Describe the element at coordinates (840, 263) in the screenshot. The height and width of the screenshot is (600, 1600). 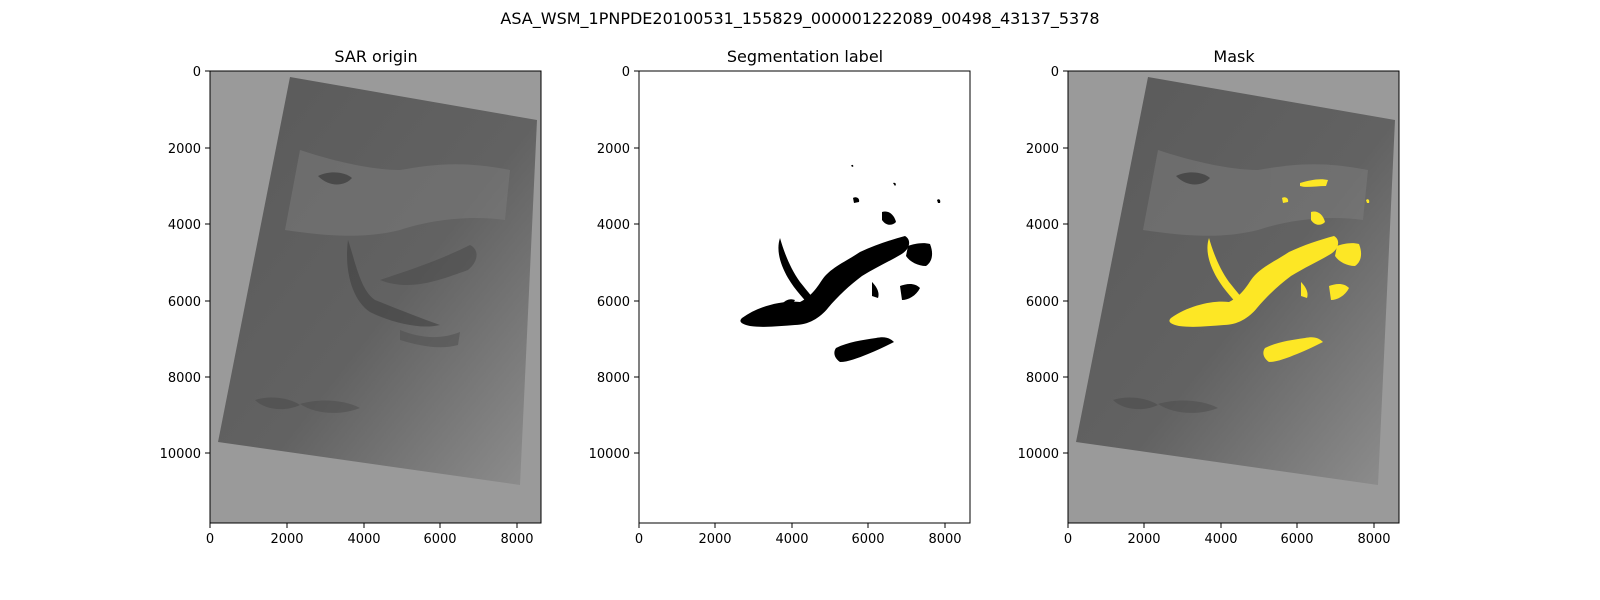
I see `segmentation-regions` at that location.